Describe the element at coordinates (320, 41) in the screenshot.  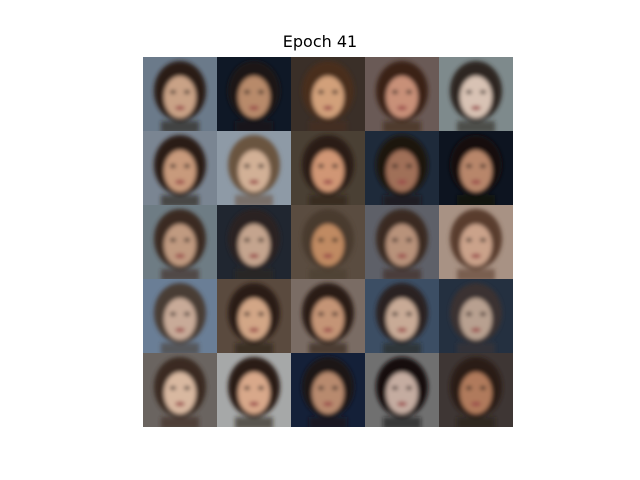
I see `figure-title: Epoch 41` at that location.